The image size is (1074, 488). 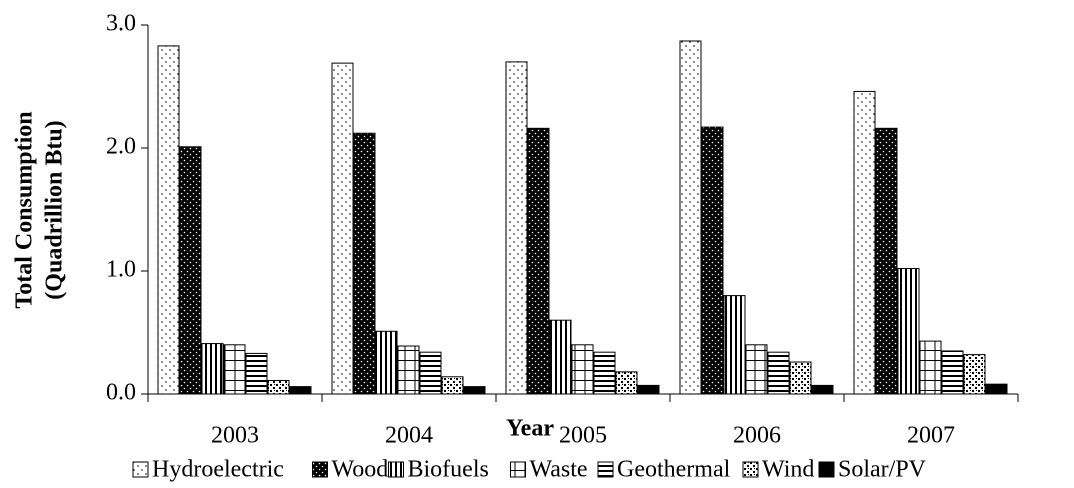 What do you see at coordinates (674, 470) in the screenshot?
I see `legend-label: Geothermal` at bounding box center [674, 470].